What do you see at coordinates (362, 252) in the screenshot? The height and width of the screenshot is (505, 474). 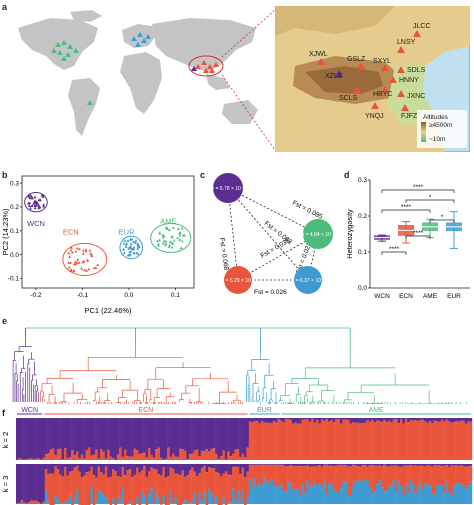 I see `box-y-tick: 0.1` at bounding box center [362, 252].